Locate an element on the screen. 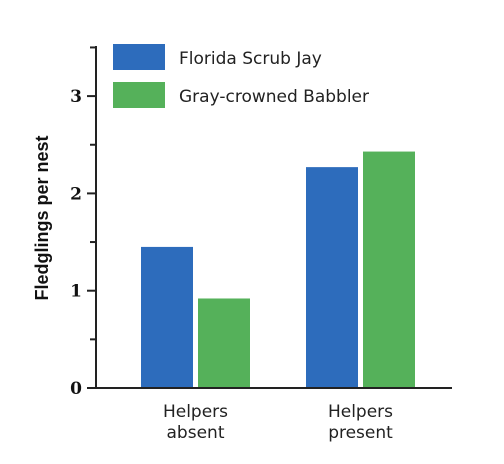 The width and height of the screenshot is (504, 464). legend: Florida Scrub Jay Gray-crowned Babbler is located at coordinates (241, 76).